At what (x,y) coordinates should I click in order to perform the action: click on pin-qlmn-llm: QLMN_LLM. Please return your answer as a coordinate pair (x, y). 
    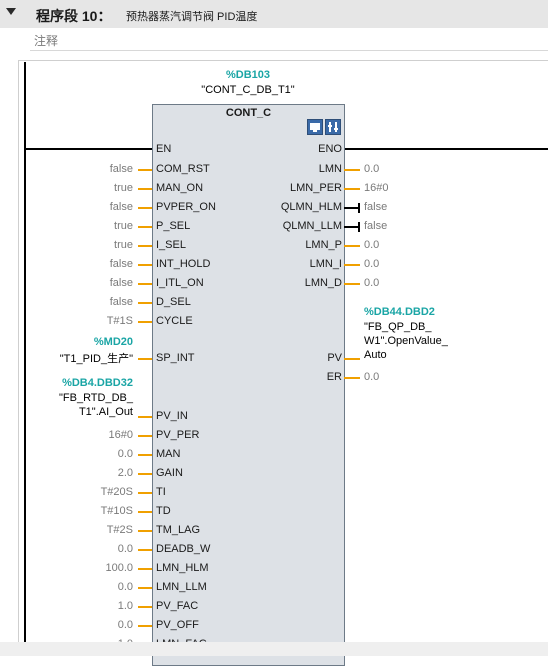
    Looking at the image, I should click on (312, 226).